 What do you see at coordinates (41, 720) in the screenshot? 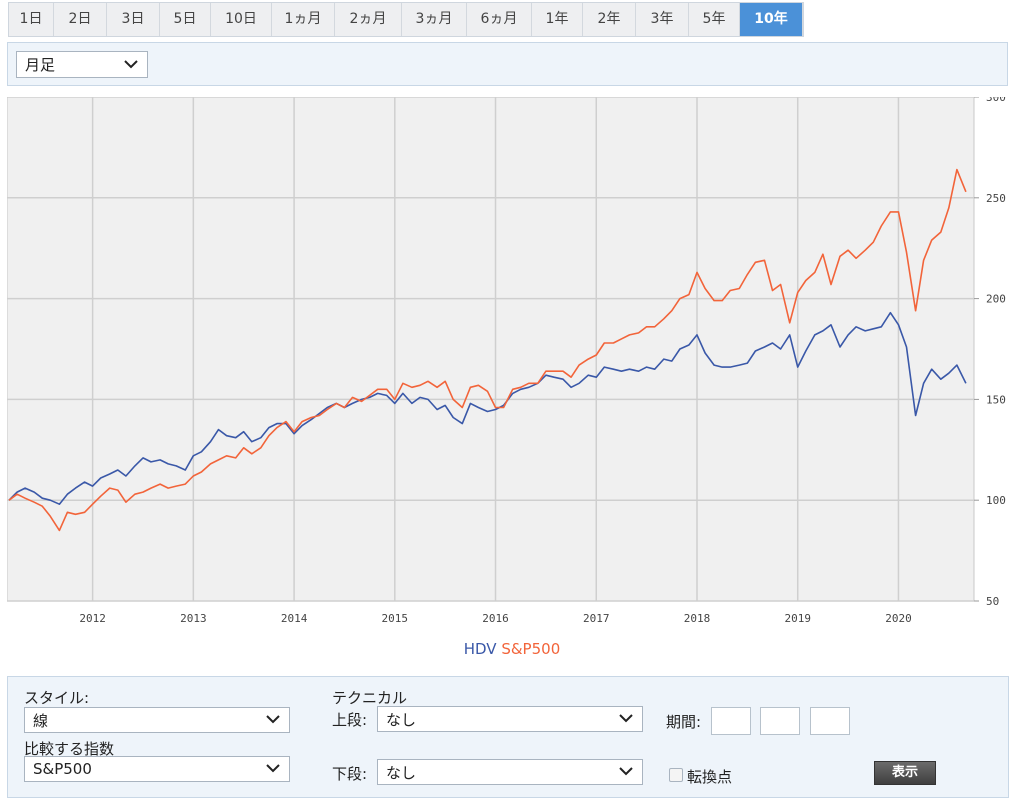
I see `style-value: 線` at bounding box center [41, 720].